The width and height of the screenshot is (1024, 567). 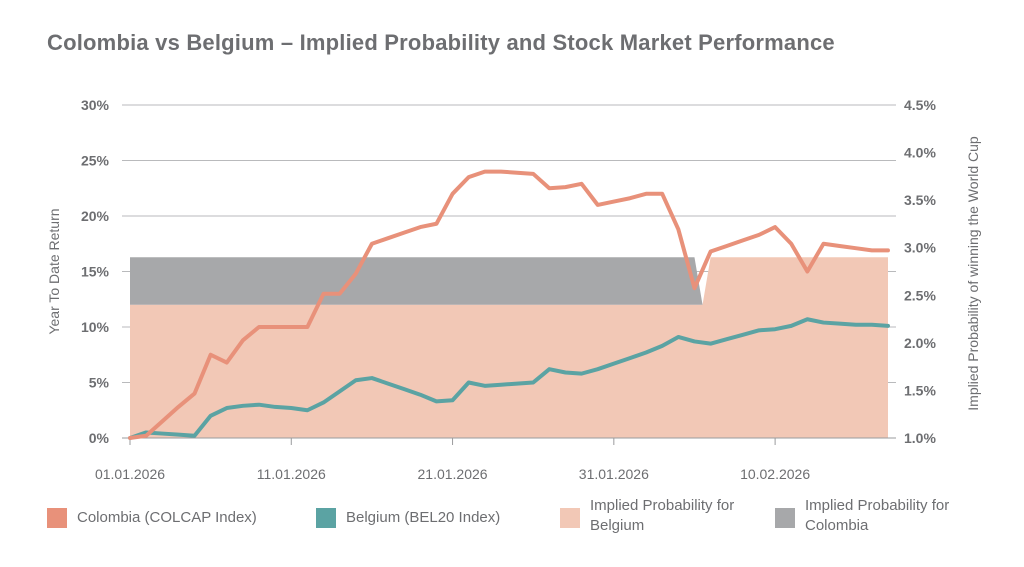 What do you see at coordinates (95, 216) in the screenshot?
I see `y-tick-label: 20%` at bounding box center [95, 216].